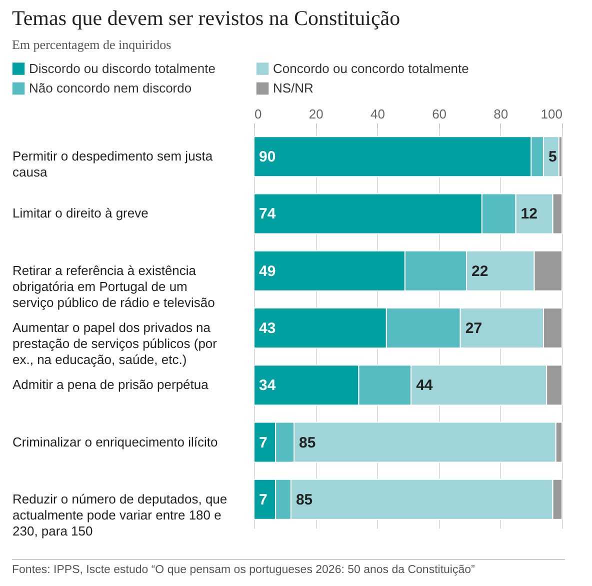 The image size is (592, 586). What do you see at coordinates (243, 570) in the screenshot?
I see `text: Fontes: IPPS, Iscte estudo “O que pensam os portugueses 2026: 50 anos da Constituição”` at bounding box center [243, 570].